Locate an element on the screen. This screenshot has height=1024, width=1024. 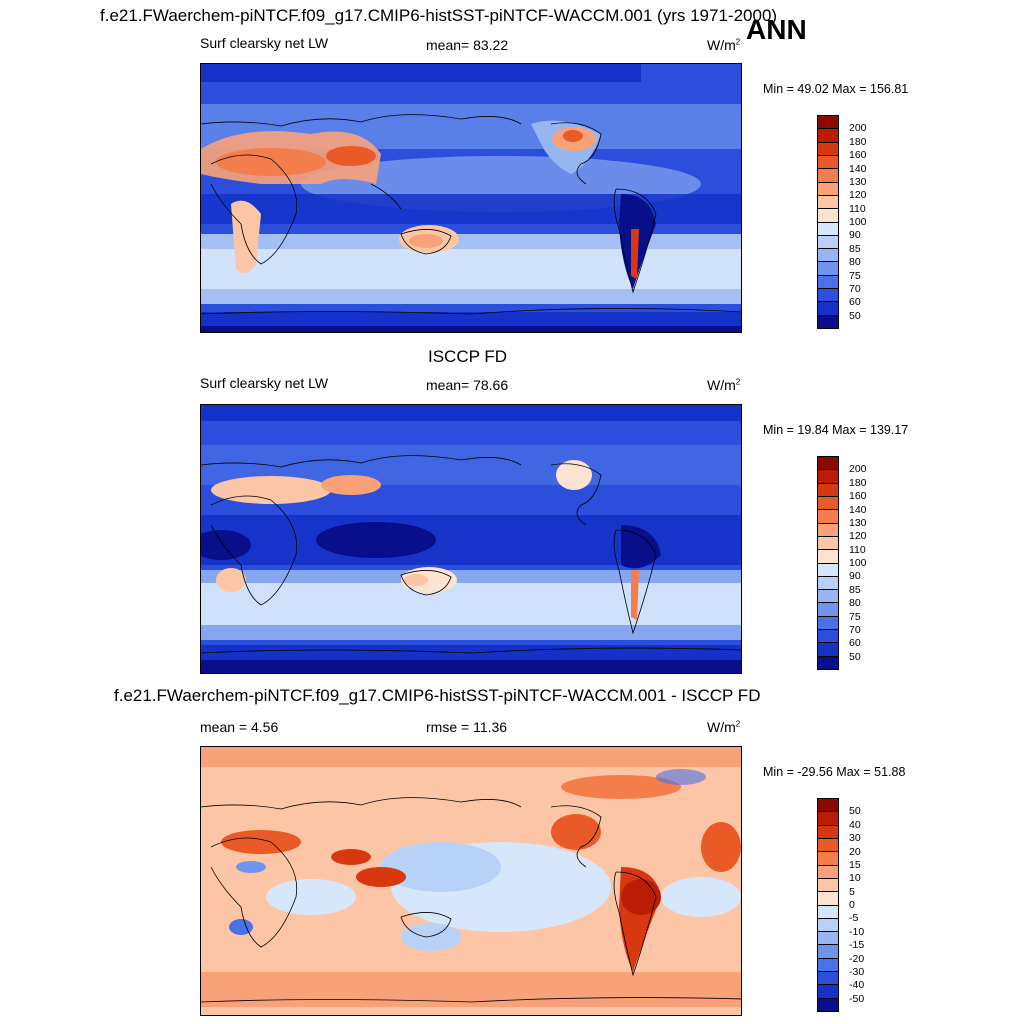
tick-label: -10 is located at coordinates (857, 931).